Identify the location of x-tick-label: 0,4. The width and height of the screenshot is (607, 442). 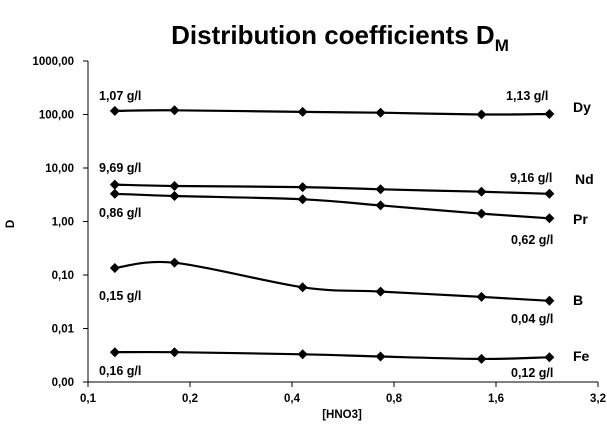
(292, 399).